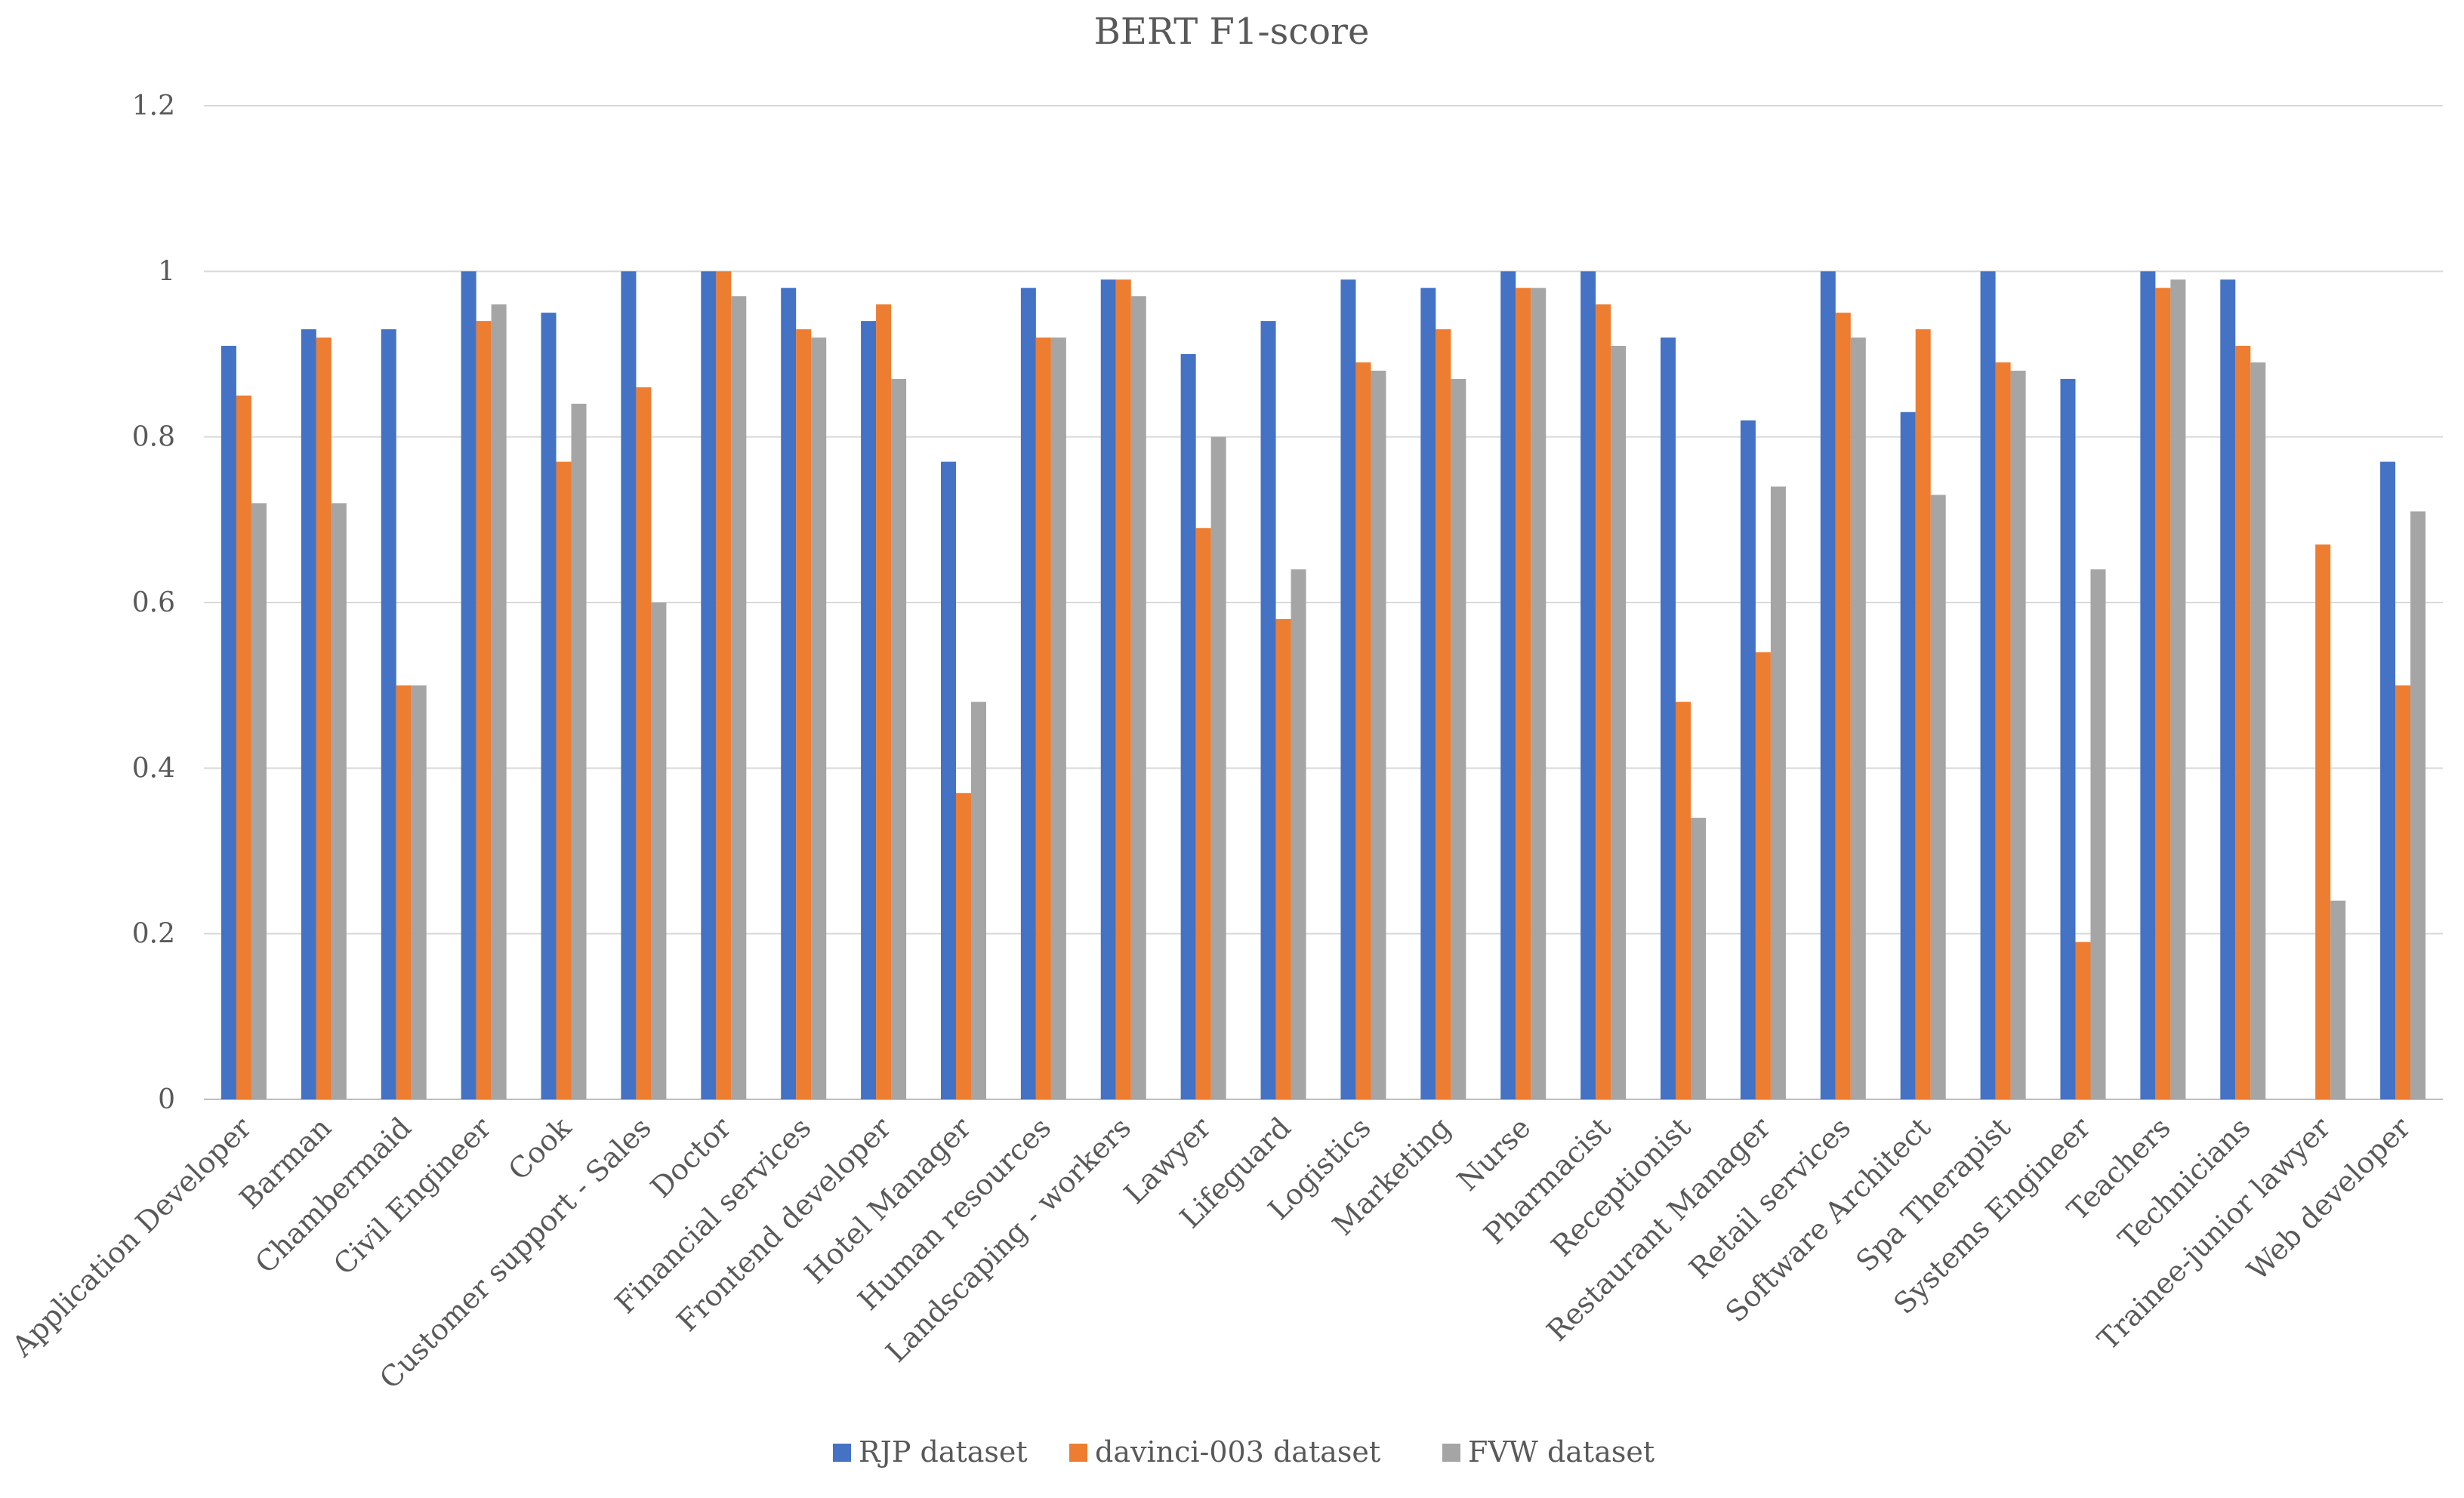 Image resolution: width=2464 pixels, height=1498 pixels. I want to click on y-tick-label: 1, so click(166, 271).